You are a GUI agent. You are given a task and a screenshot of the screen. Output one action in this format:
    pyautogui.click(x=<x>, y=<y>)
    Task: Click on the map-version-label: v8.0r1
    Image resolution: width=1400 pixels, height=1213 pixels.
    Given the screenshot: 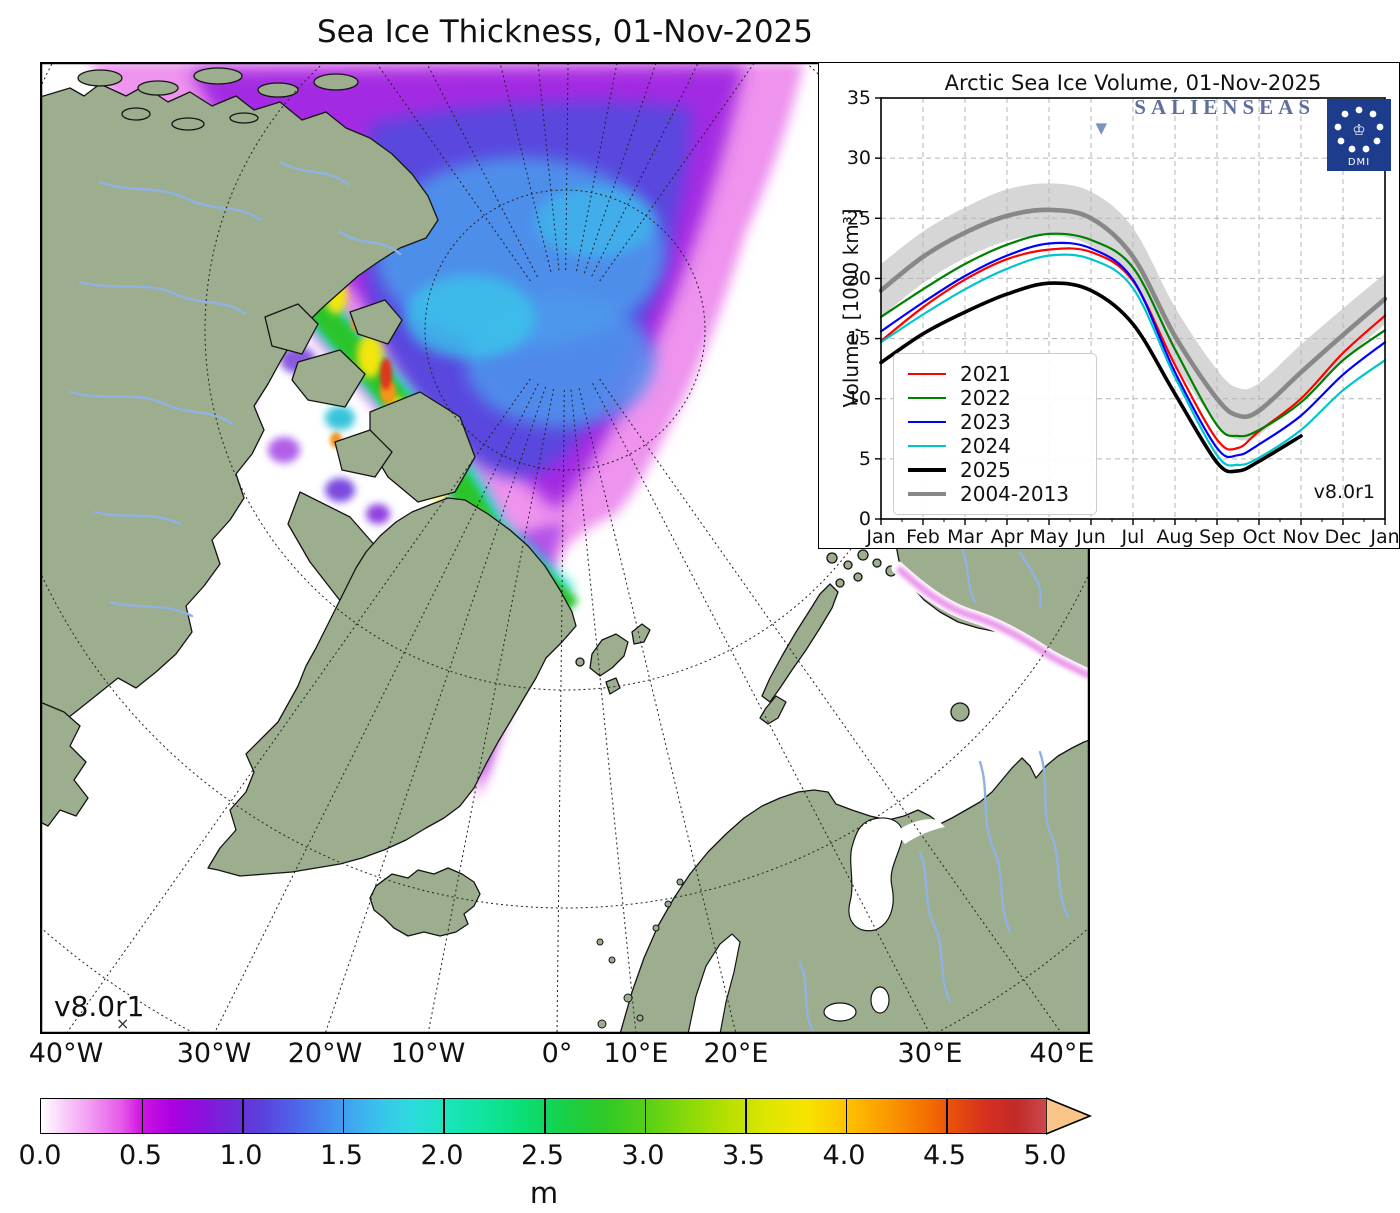 What is the action you would take?
    pyautogui.click(x=99, y=1006)
    